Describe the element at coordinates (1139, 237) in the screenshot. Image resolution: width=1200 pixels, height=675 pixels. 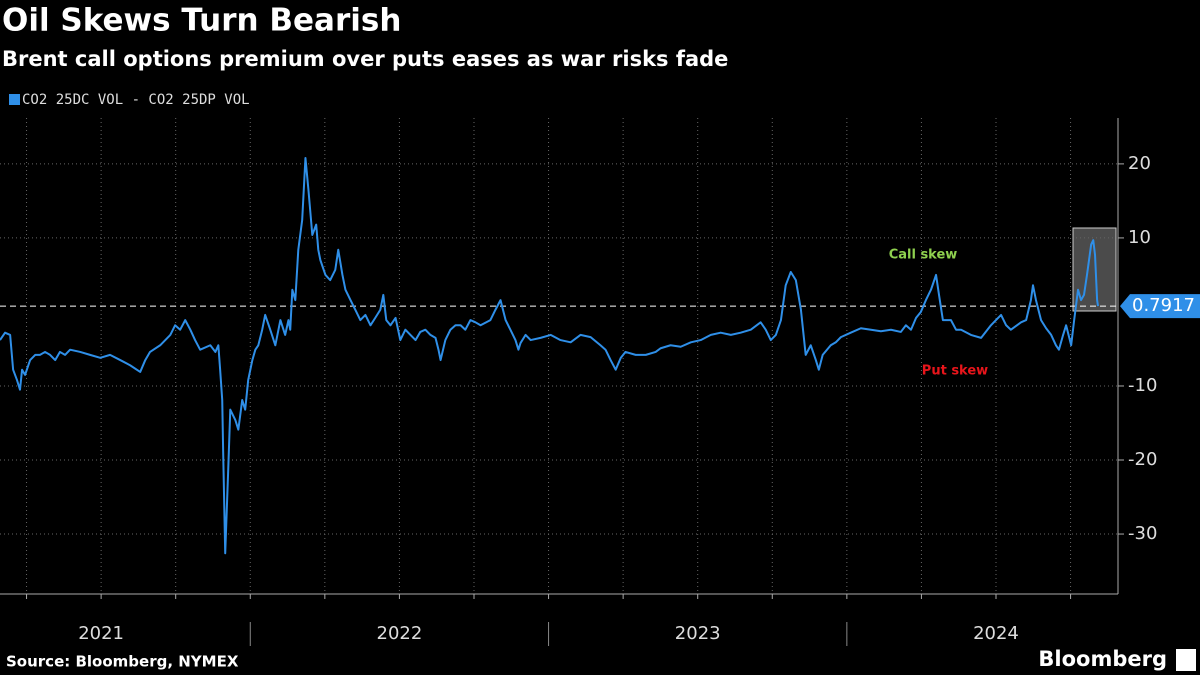
I see `y-tick-label: 10` at that location.